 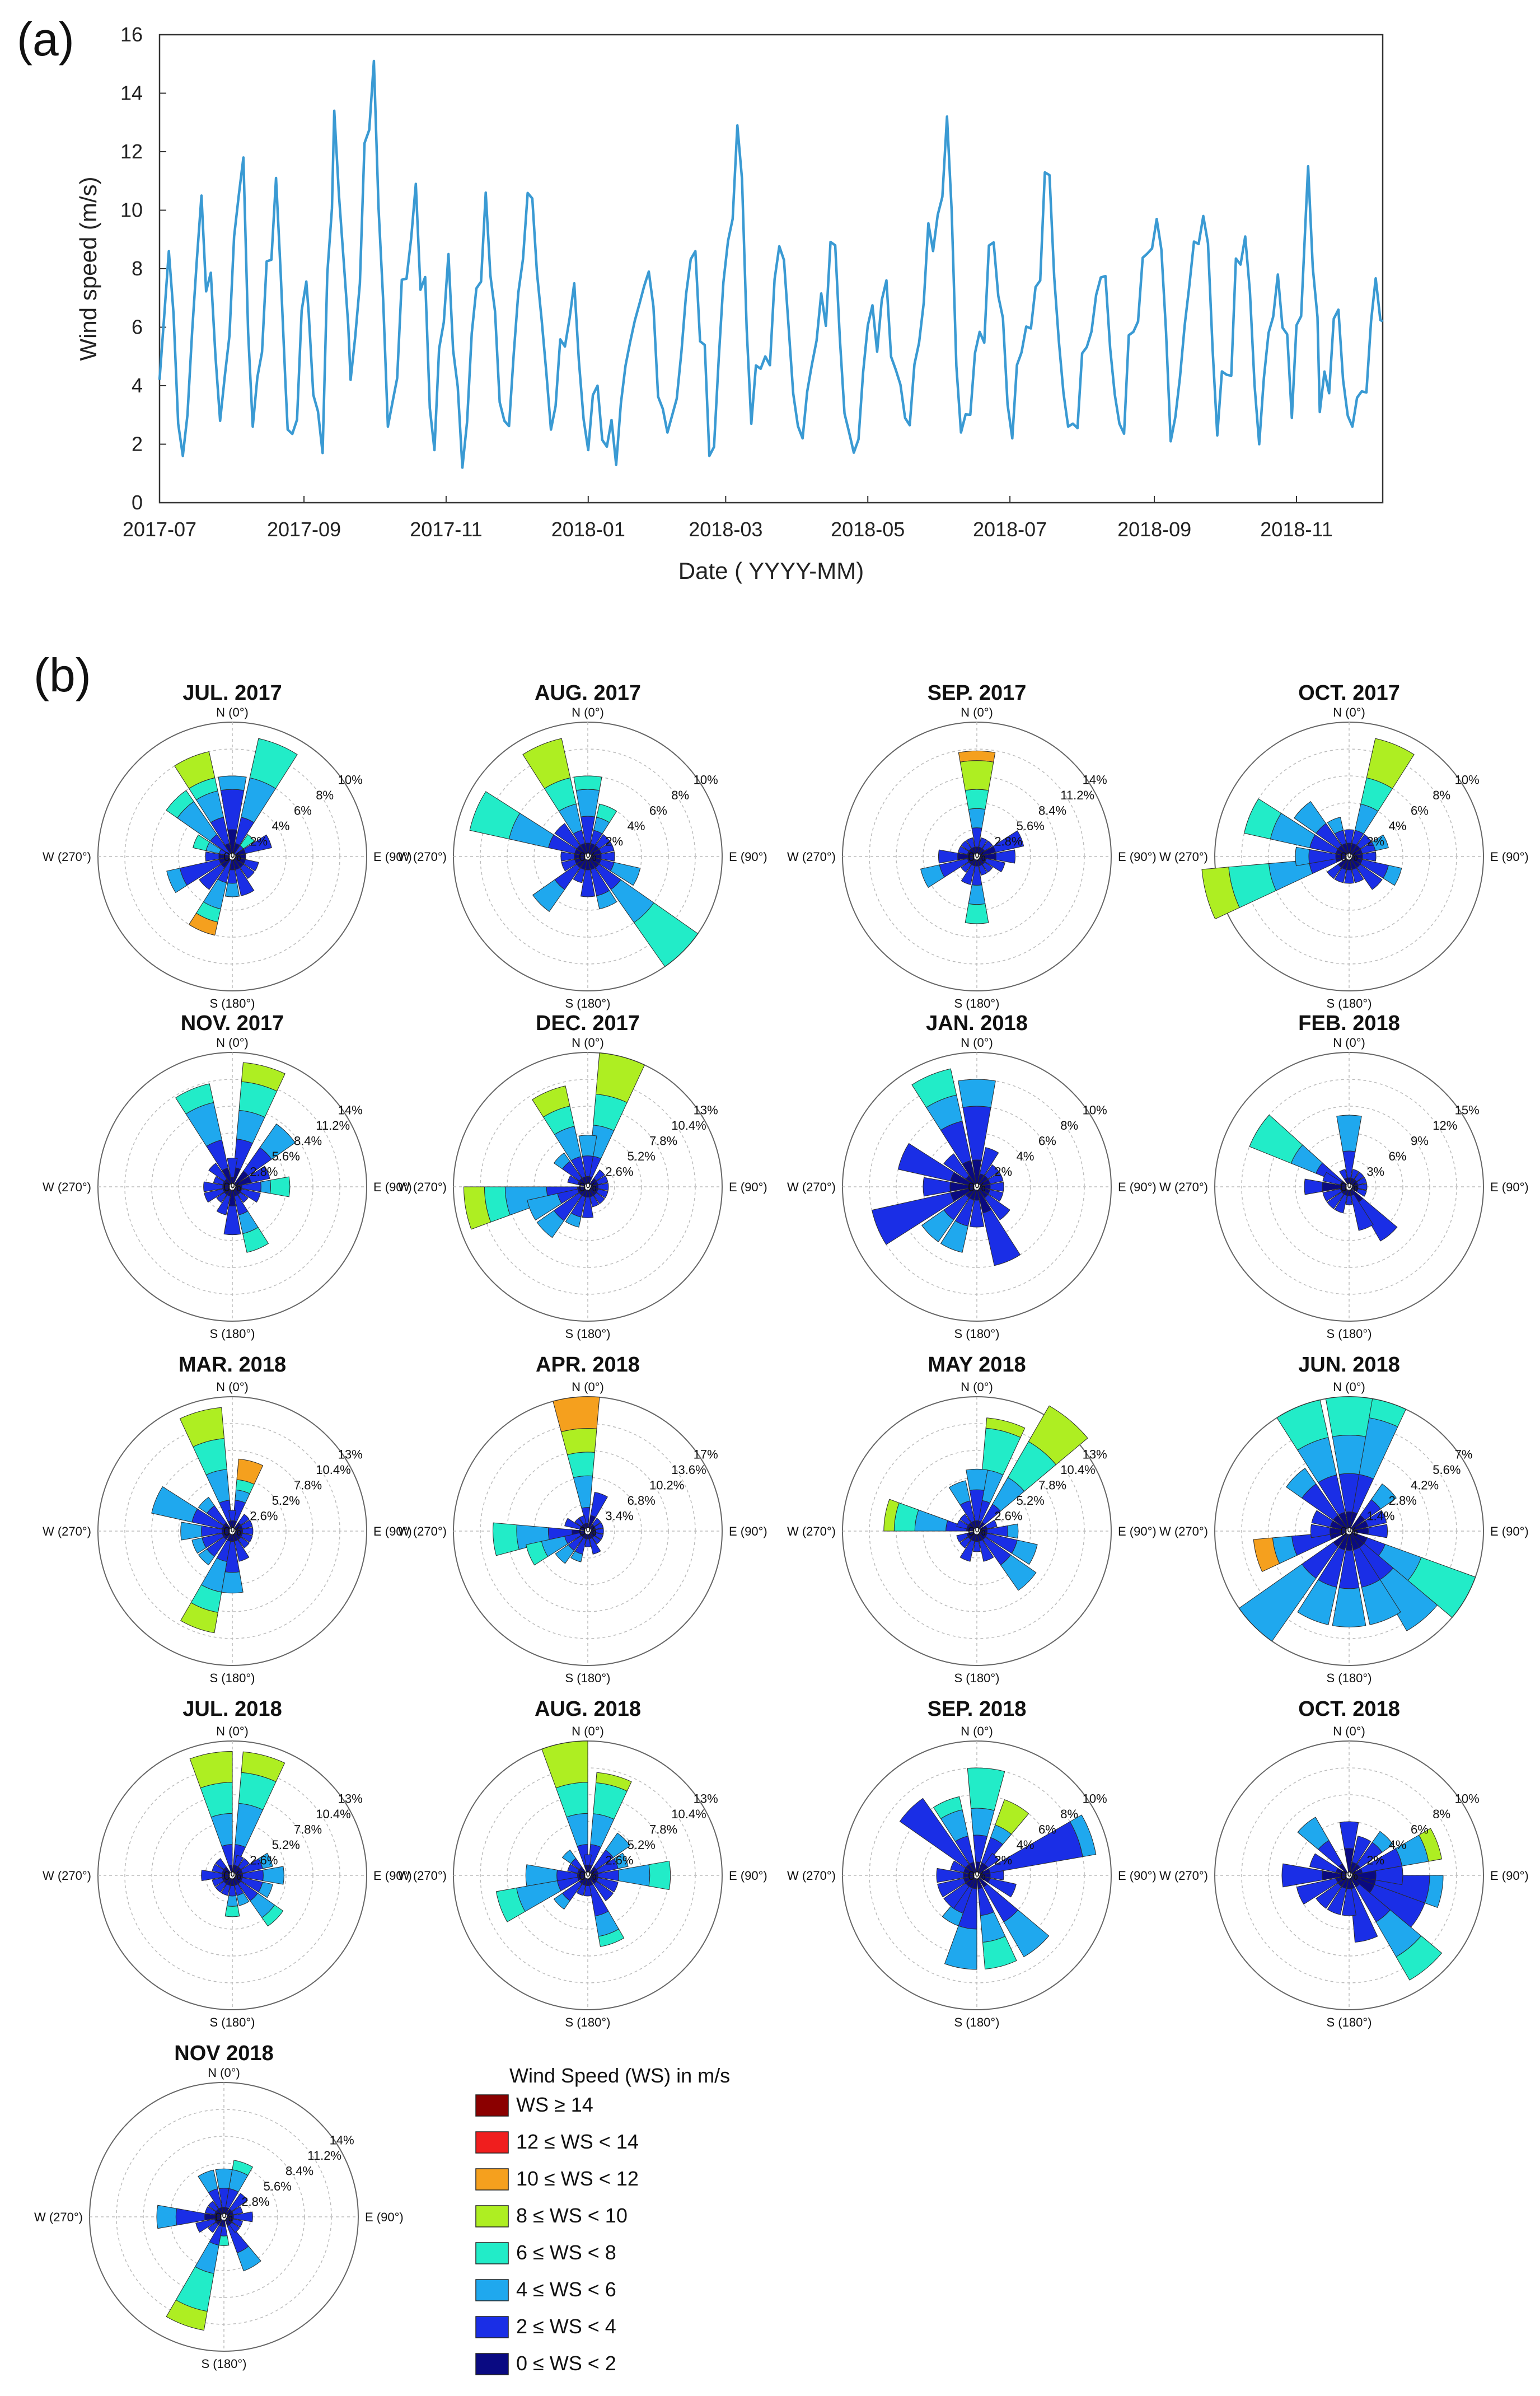 I want to click on ring-label: 4%, so click(x=1398, y=826).